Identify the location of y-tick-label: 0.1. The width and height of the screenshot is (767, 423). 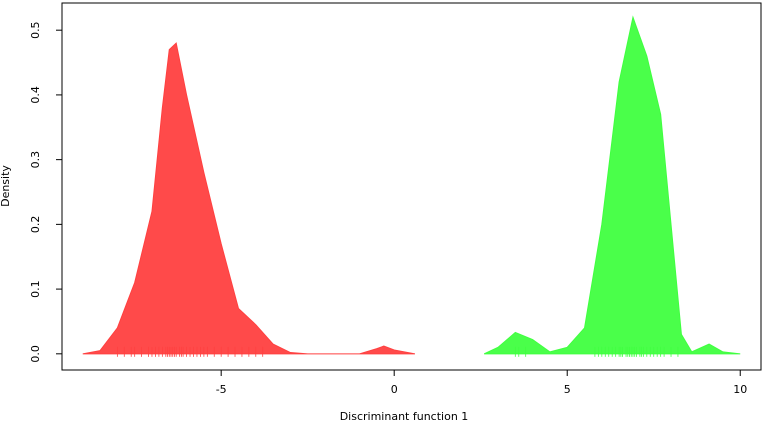
(35, 289).